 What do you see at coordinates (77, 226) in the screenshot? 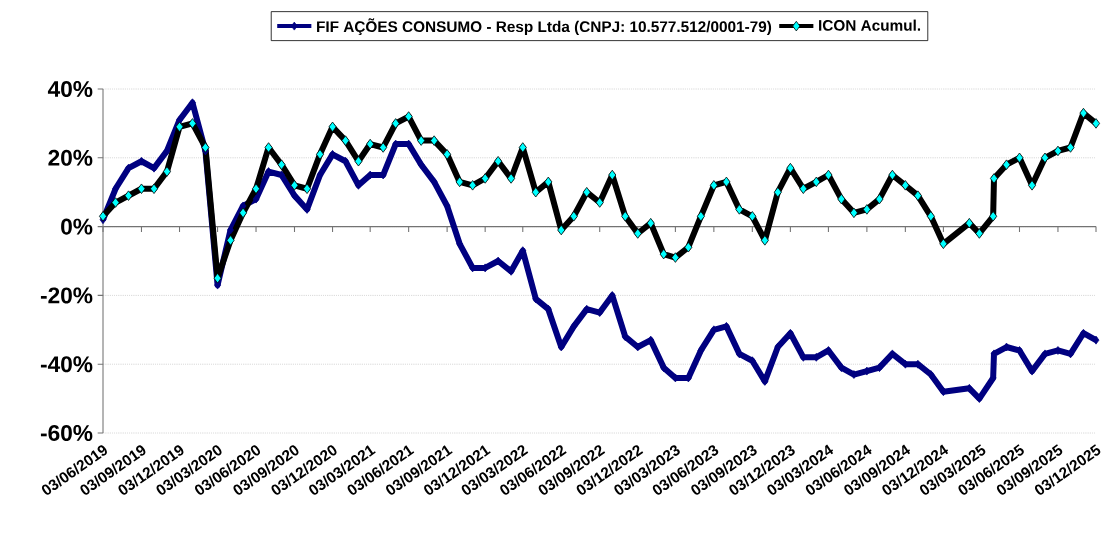
I see `y-tick-label: 0%` at bounding box center [77, 226].